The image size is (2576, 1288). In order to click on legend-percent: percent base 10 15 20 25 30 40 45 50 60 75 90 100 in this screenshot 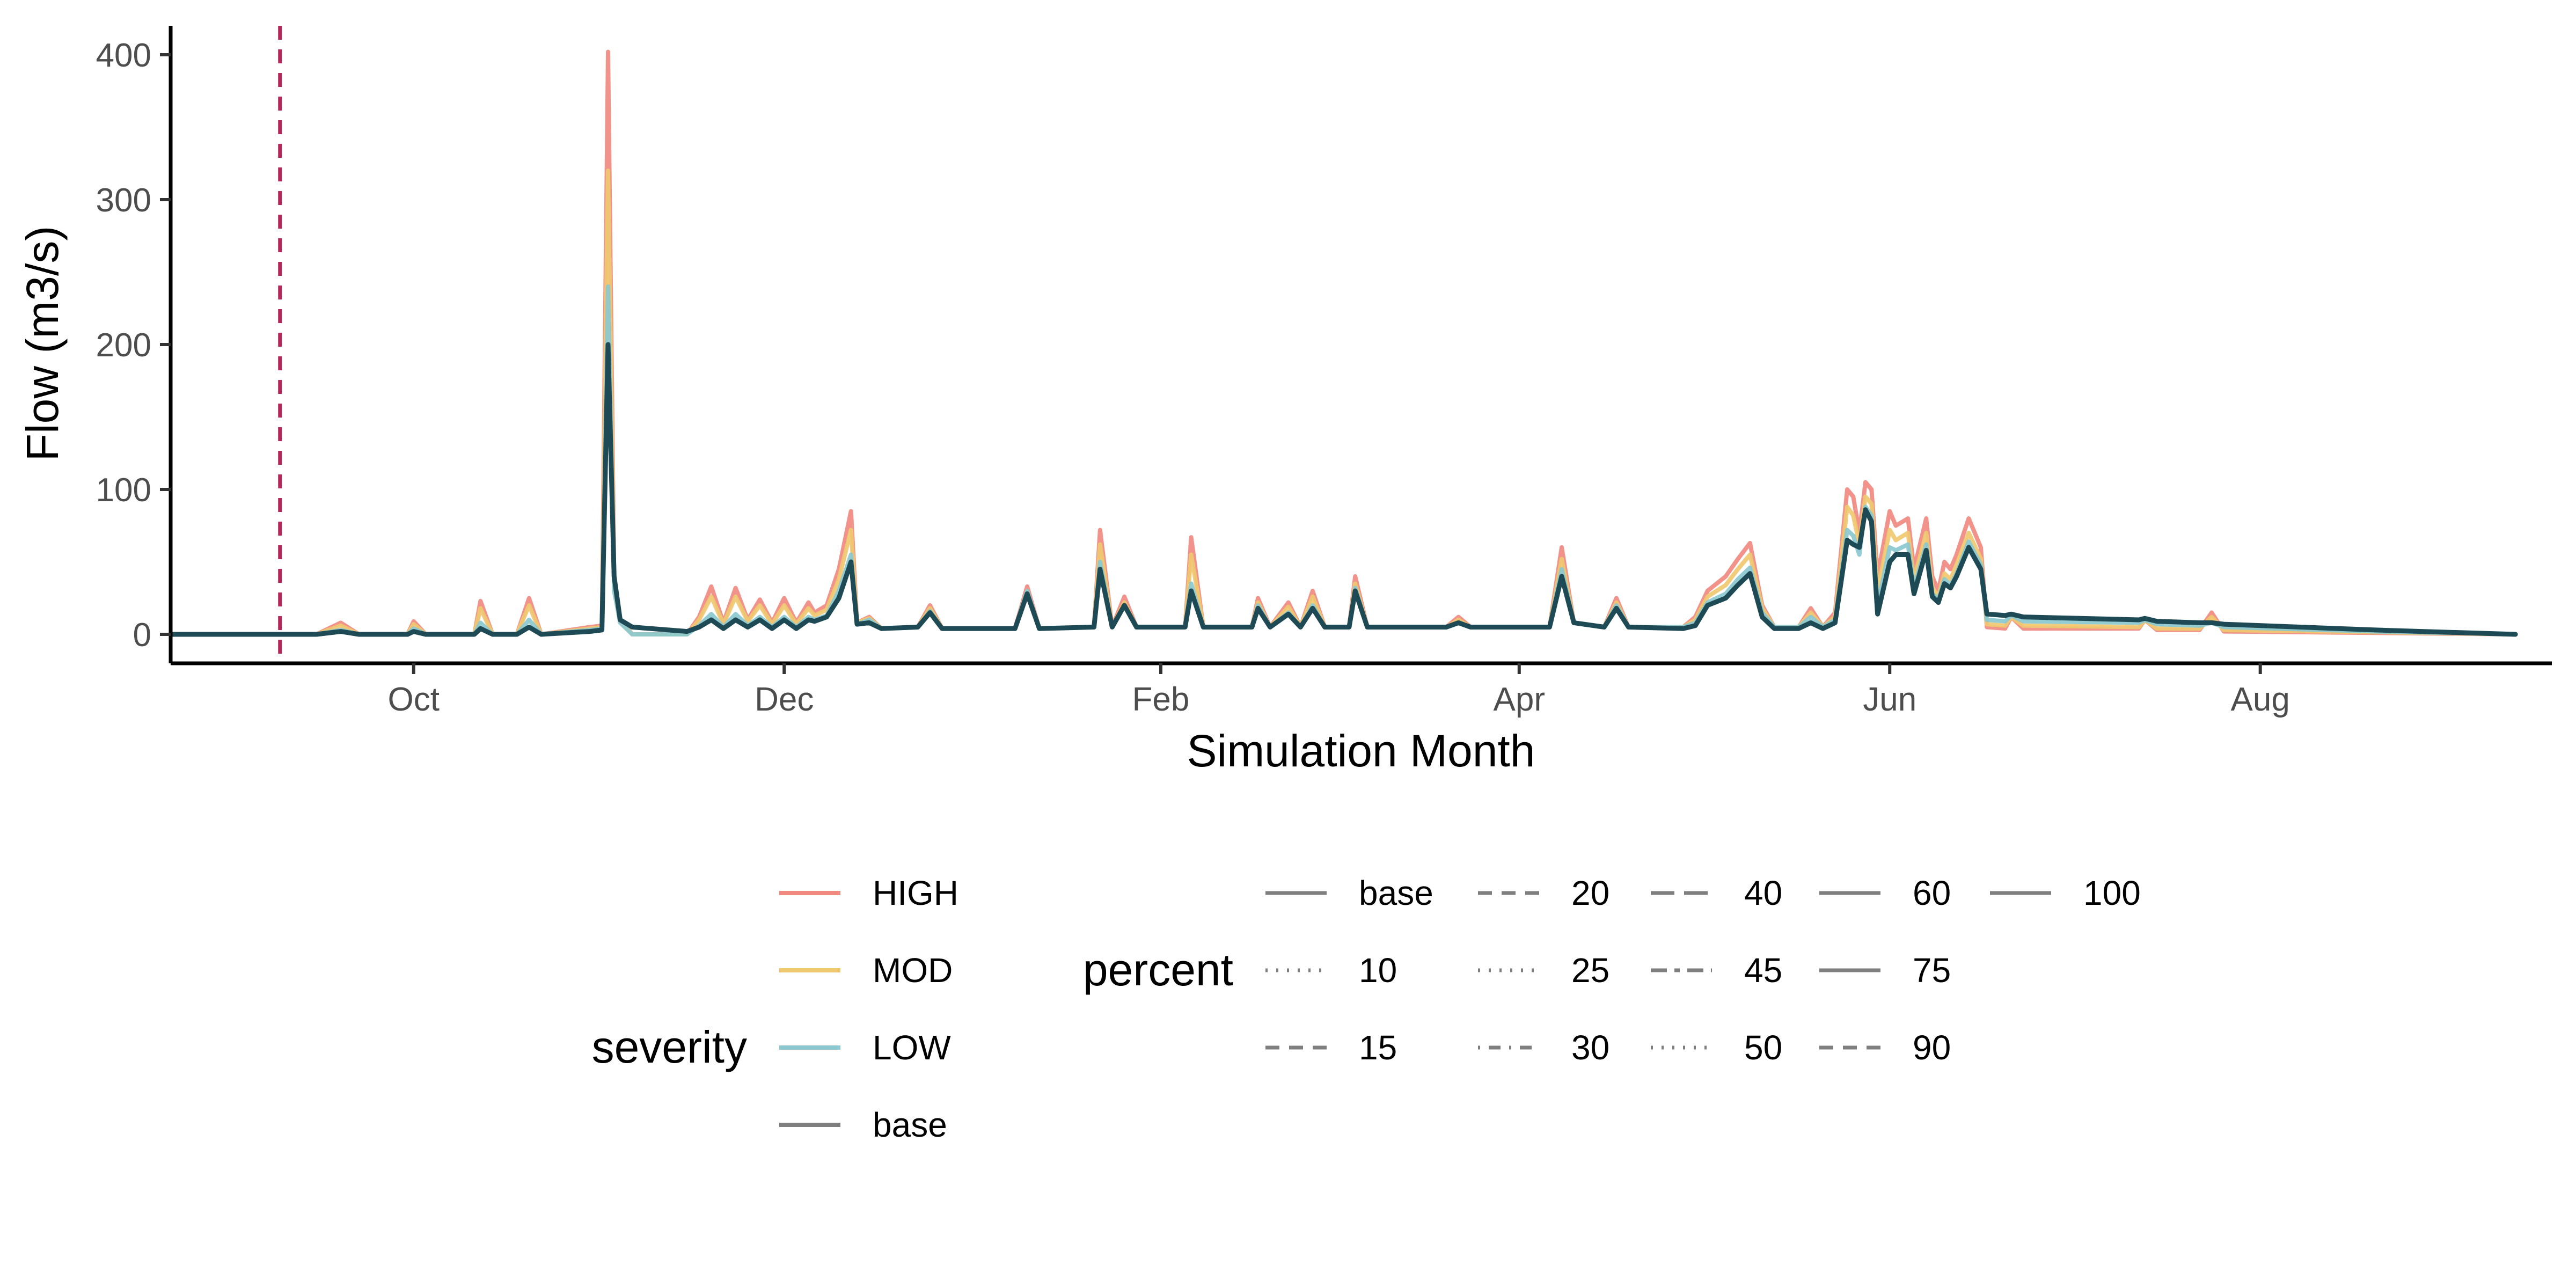, I will do `click(1612, 970)`.